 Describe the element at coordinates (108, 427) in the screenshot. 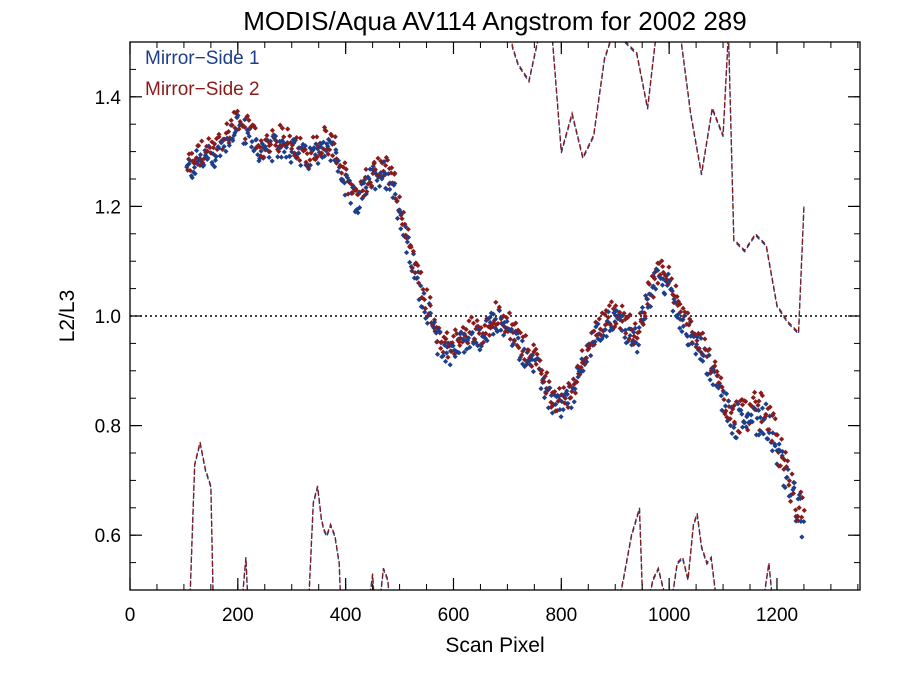

I see `y-tick-label: 0.8` at that location.